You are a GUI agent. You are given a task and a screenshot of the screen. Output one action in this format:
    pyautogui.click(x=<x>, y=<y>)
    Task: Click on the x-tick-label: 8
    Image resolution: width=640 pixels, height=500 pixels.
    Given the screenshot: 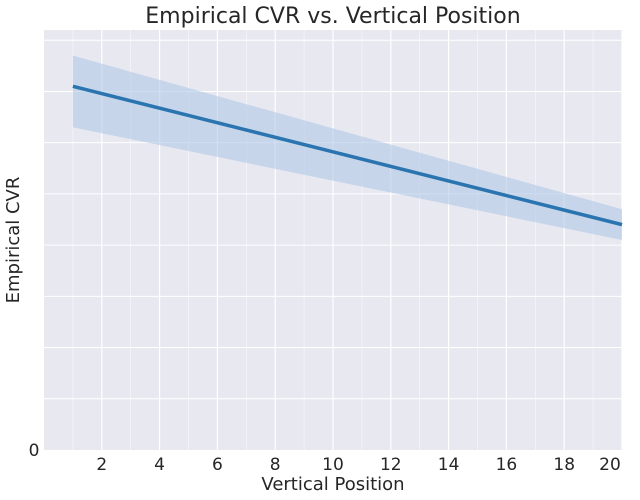 What is the action you would take?
    pyautogui.click(x=275, y=465)
    